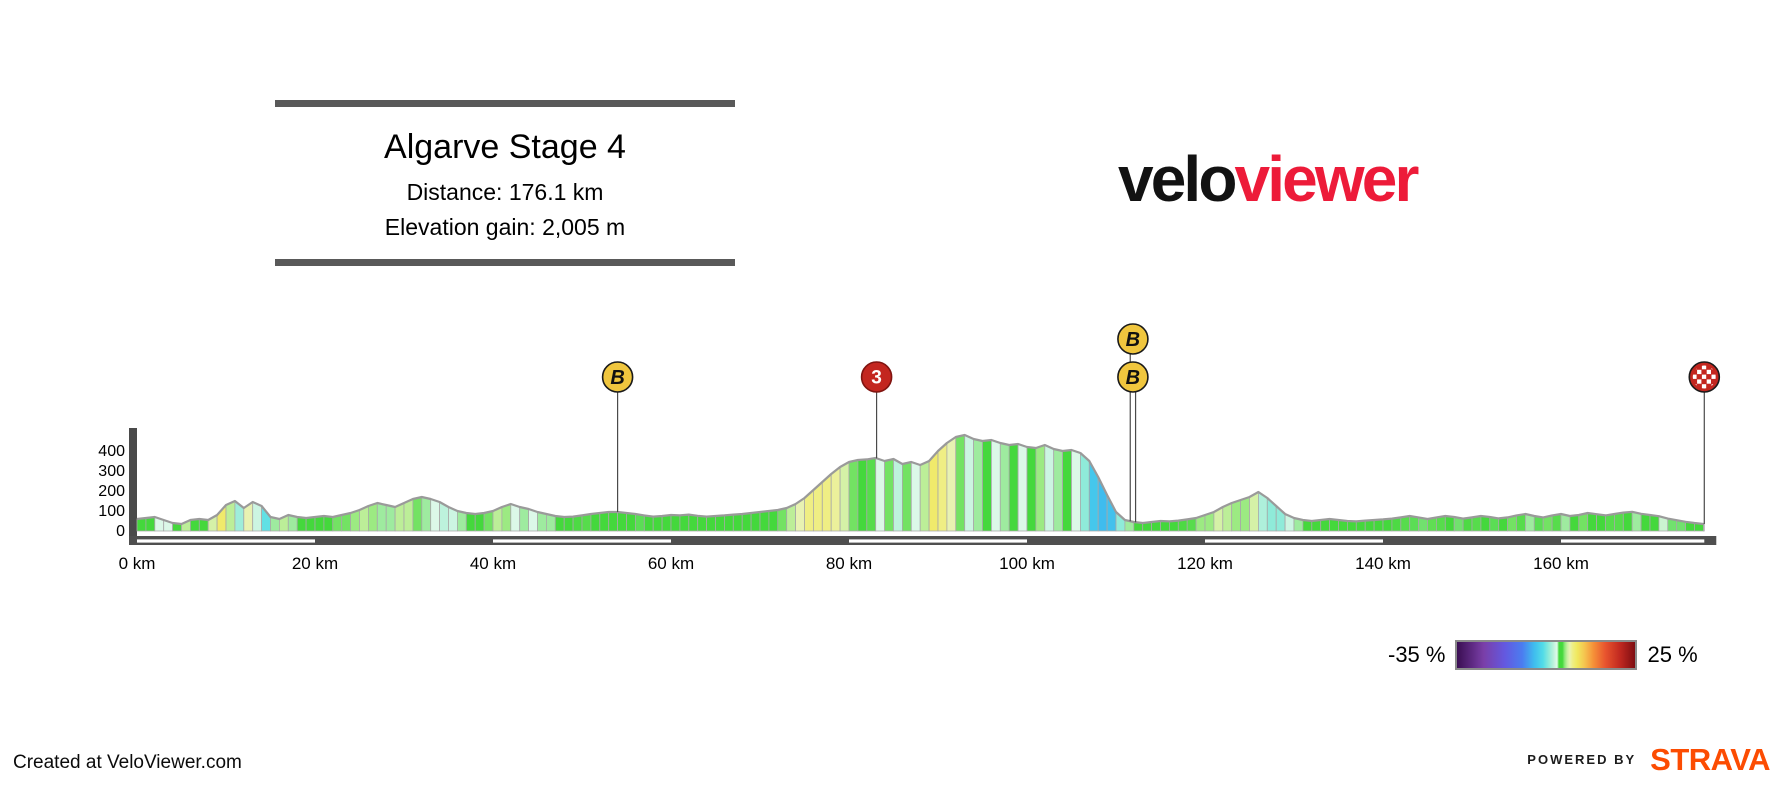 Image resolution: width=1786 pixels, height=790 pixels. Describe the element at coordinates (1205, 563) in the screenshot. I see `x-tick-label: 120 km` at that location.